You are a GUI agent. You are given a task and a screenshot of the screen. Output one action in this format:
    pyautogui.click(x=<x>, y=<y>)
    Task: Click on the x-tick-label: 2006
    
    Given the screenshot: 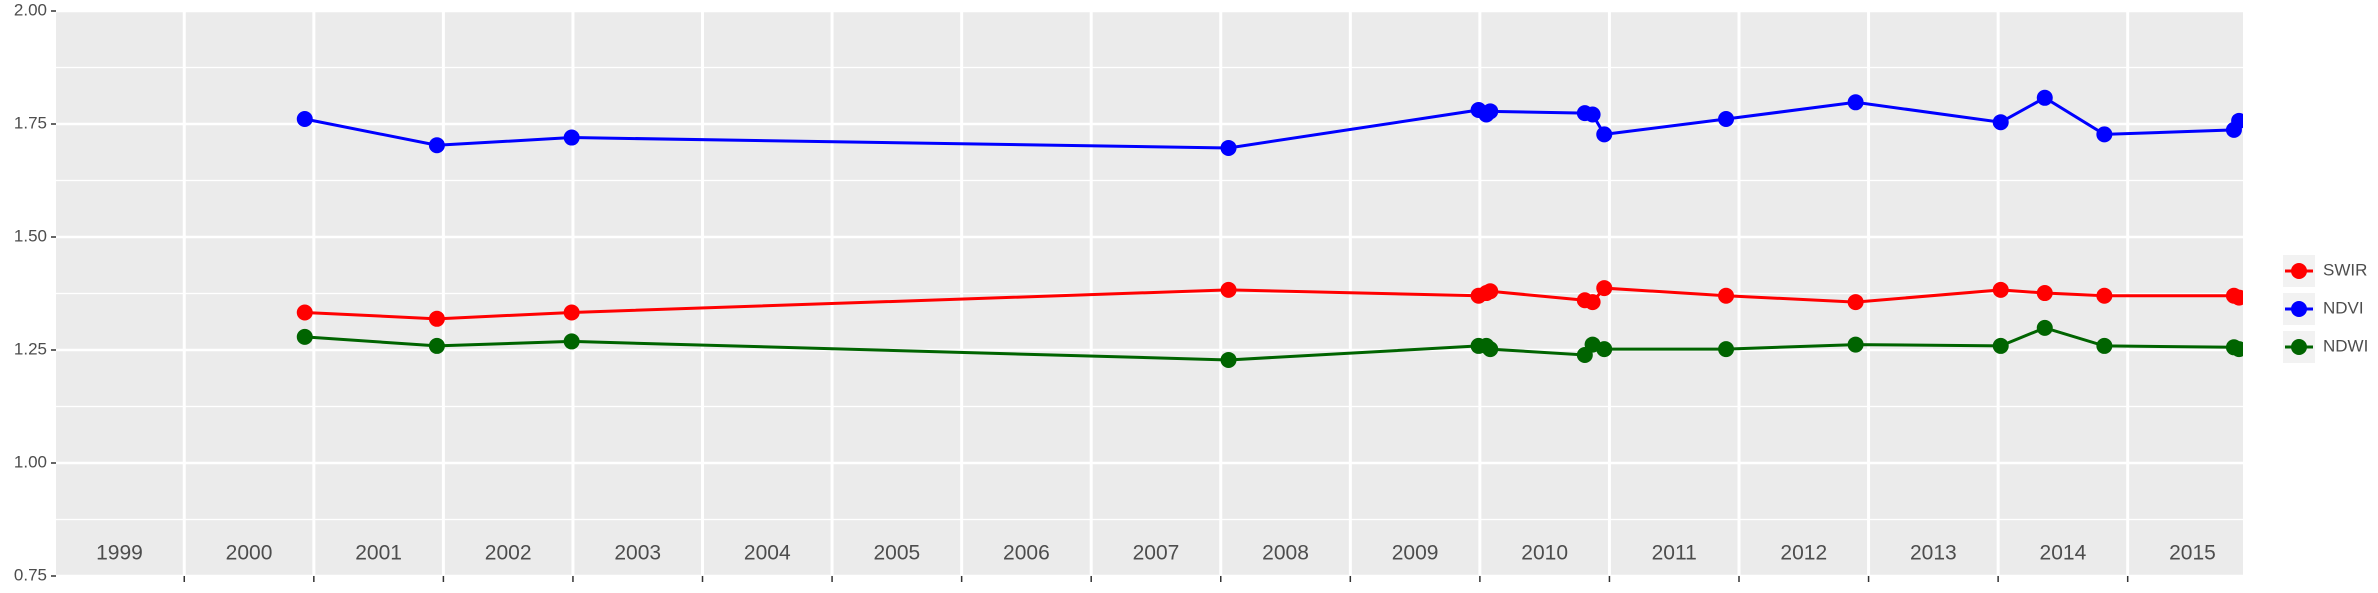 What is the action you would take?
    pyautogui.click(x=1026, y=553)
    